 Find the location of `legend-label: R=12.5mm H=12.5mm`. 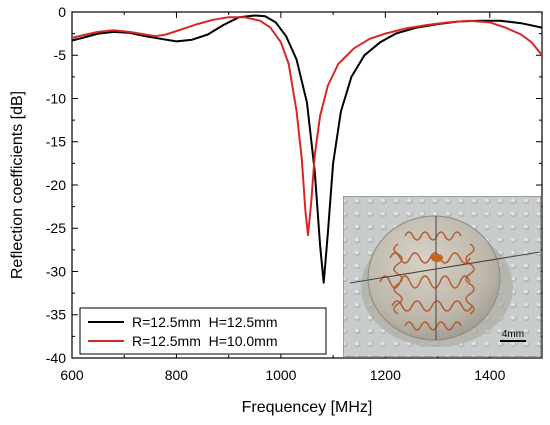

legend-label: R=12.5mm H=12.5mm is located at coordinates (205, 322).